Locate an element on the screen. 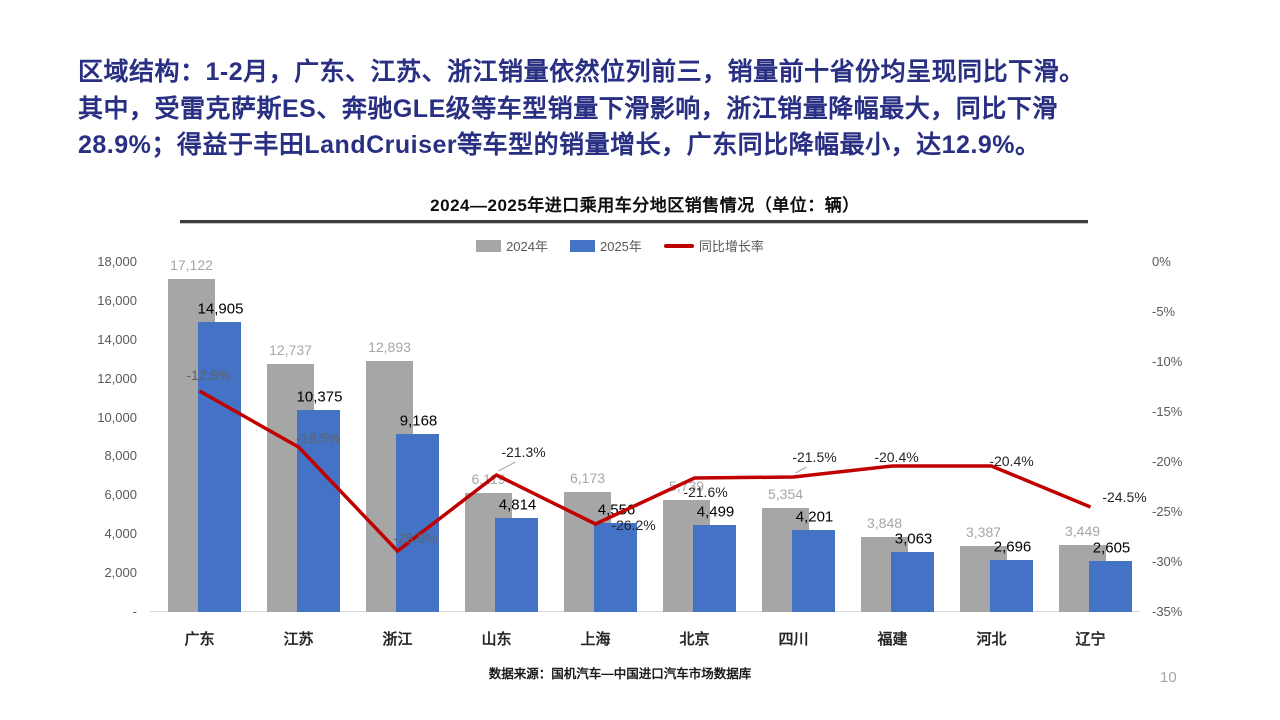  y-axis-tick: 12,000 is located at coordinates (117, 378).